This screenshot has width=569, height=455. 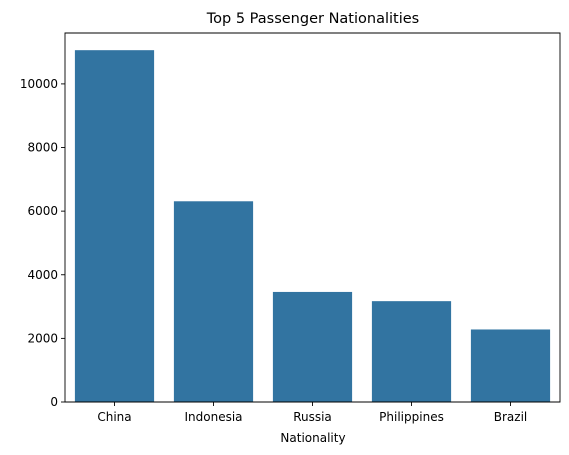 What do you see at coordinates (42, 275) in the screenshot?
I see `y-tick-label: 4000` at bounding box center [42, 275].